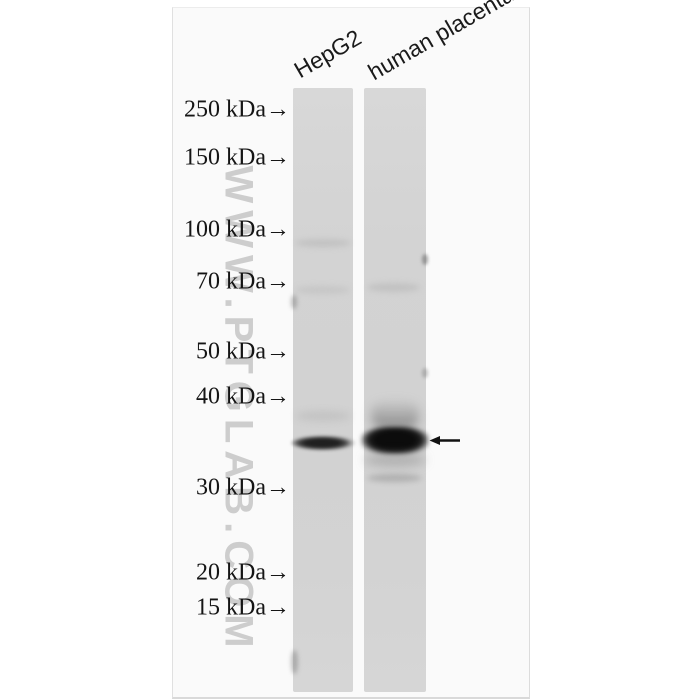 The width and height of the screenshot is (700, 700). Describe the element at coordinates (395, 390) in the screenshot. I see `lane-human-placenta` at that location.